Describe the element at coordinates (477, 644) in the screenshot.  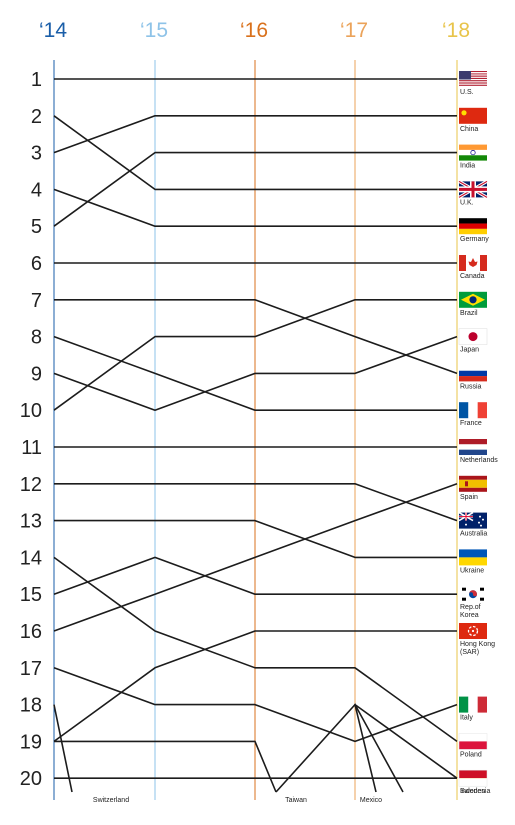
I see `country-label-line: Hong Kong` at that location.